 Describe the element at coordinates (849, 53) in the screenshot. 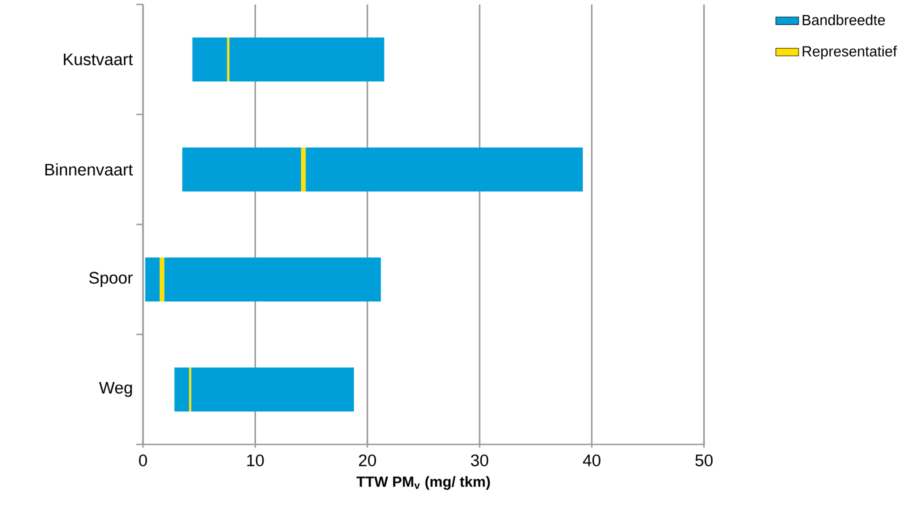

I see `legend-label: Representatief` at that location.